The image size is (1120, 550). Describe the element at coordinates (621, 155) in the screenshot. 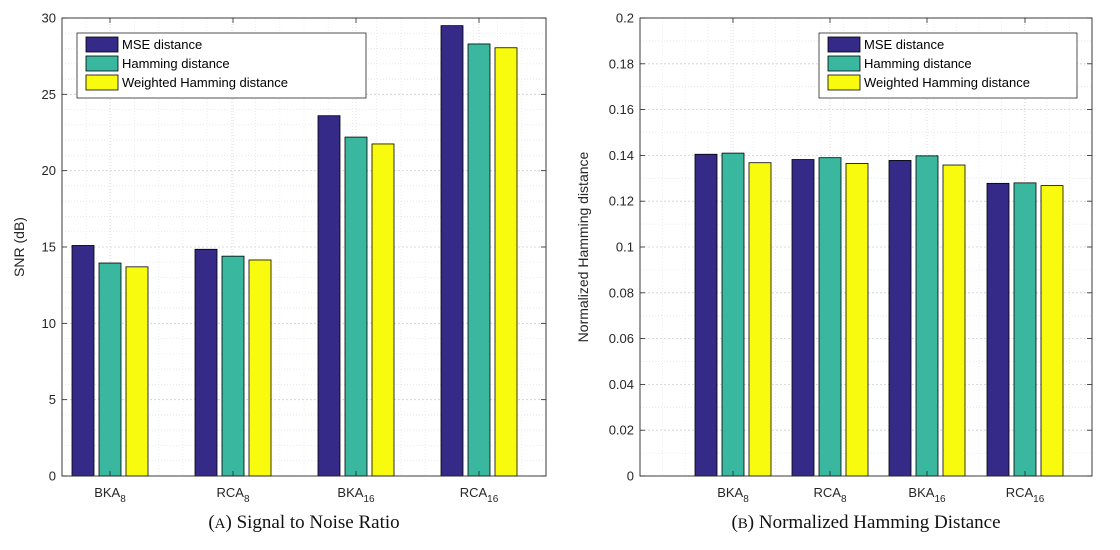

I see `y-tick-label: 0.14` at that location.